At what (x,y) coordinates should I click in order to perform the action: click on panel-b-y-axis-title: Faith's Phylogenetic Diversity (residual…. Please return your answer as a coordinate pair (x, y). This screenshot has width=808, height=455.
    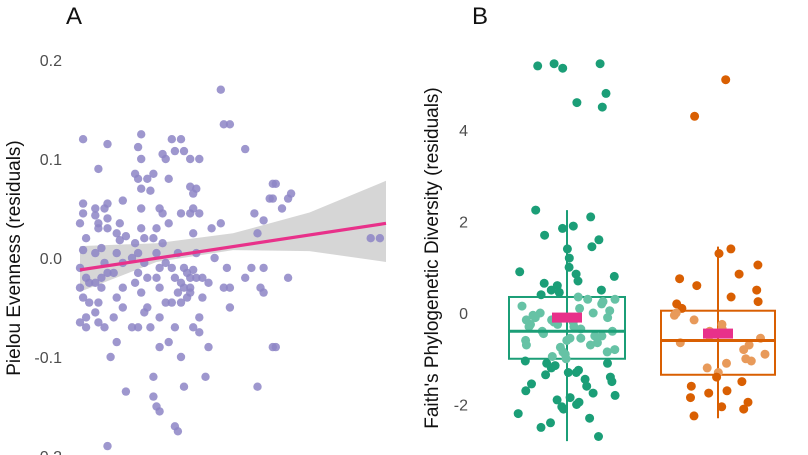
    Looking at the image, I should click on (432, 258).